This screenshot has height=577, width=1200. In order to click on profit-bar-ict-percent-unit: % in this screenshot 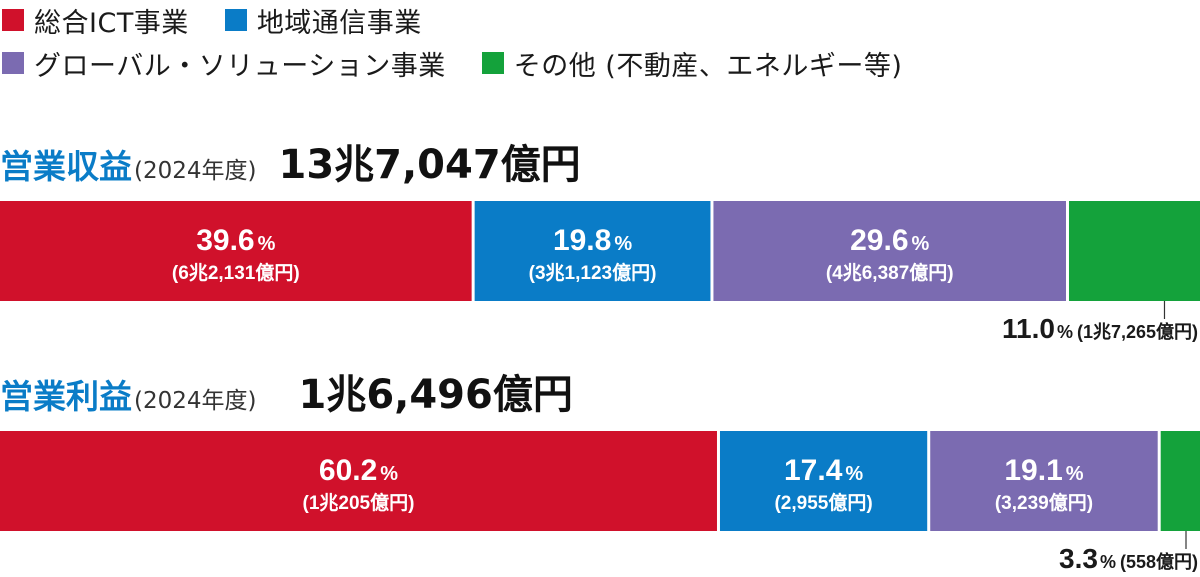, I will do `click(389, 474)`.